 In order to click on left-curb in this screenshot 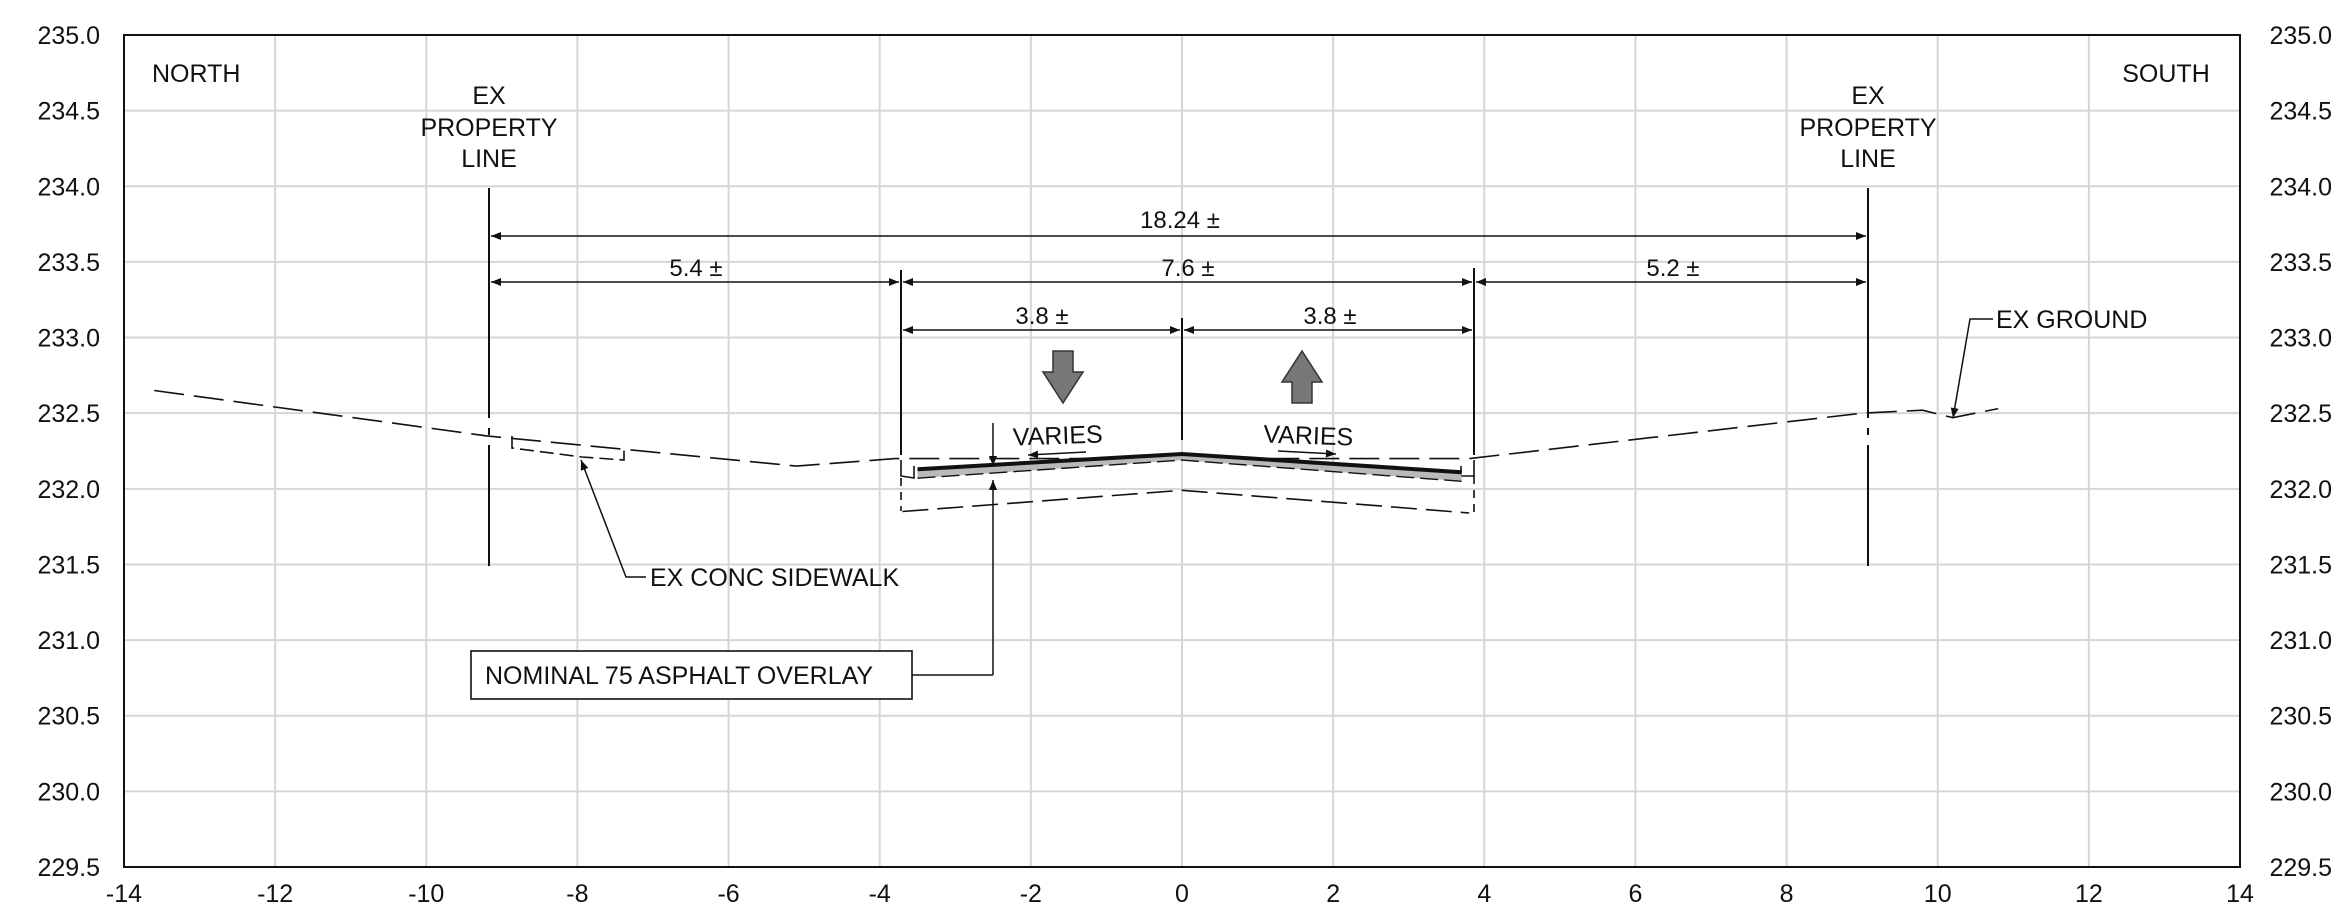, I will do `click(907, 469)`.